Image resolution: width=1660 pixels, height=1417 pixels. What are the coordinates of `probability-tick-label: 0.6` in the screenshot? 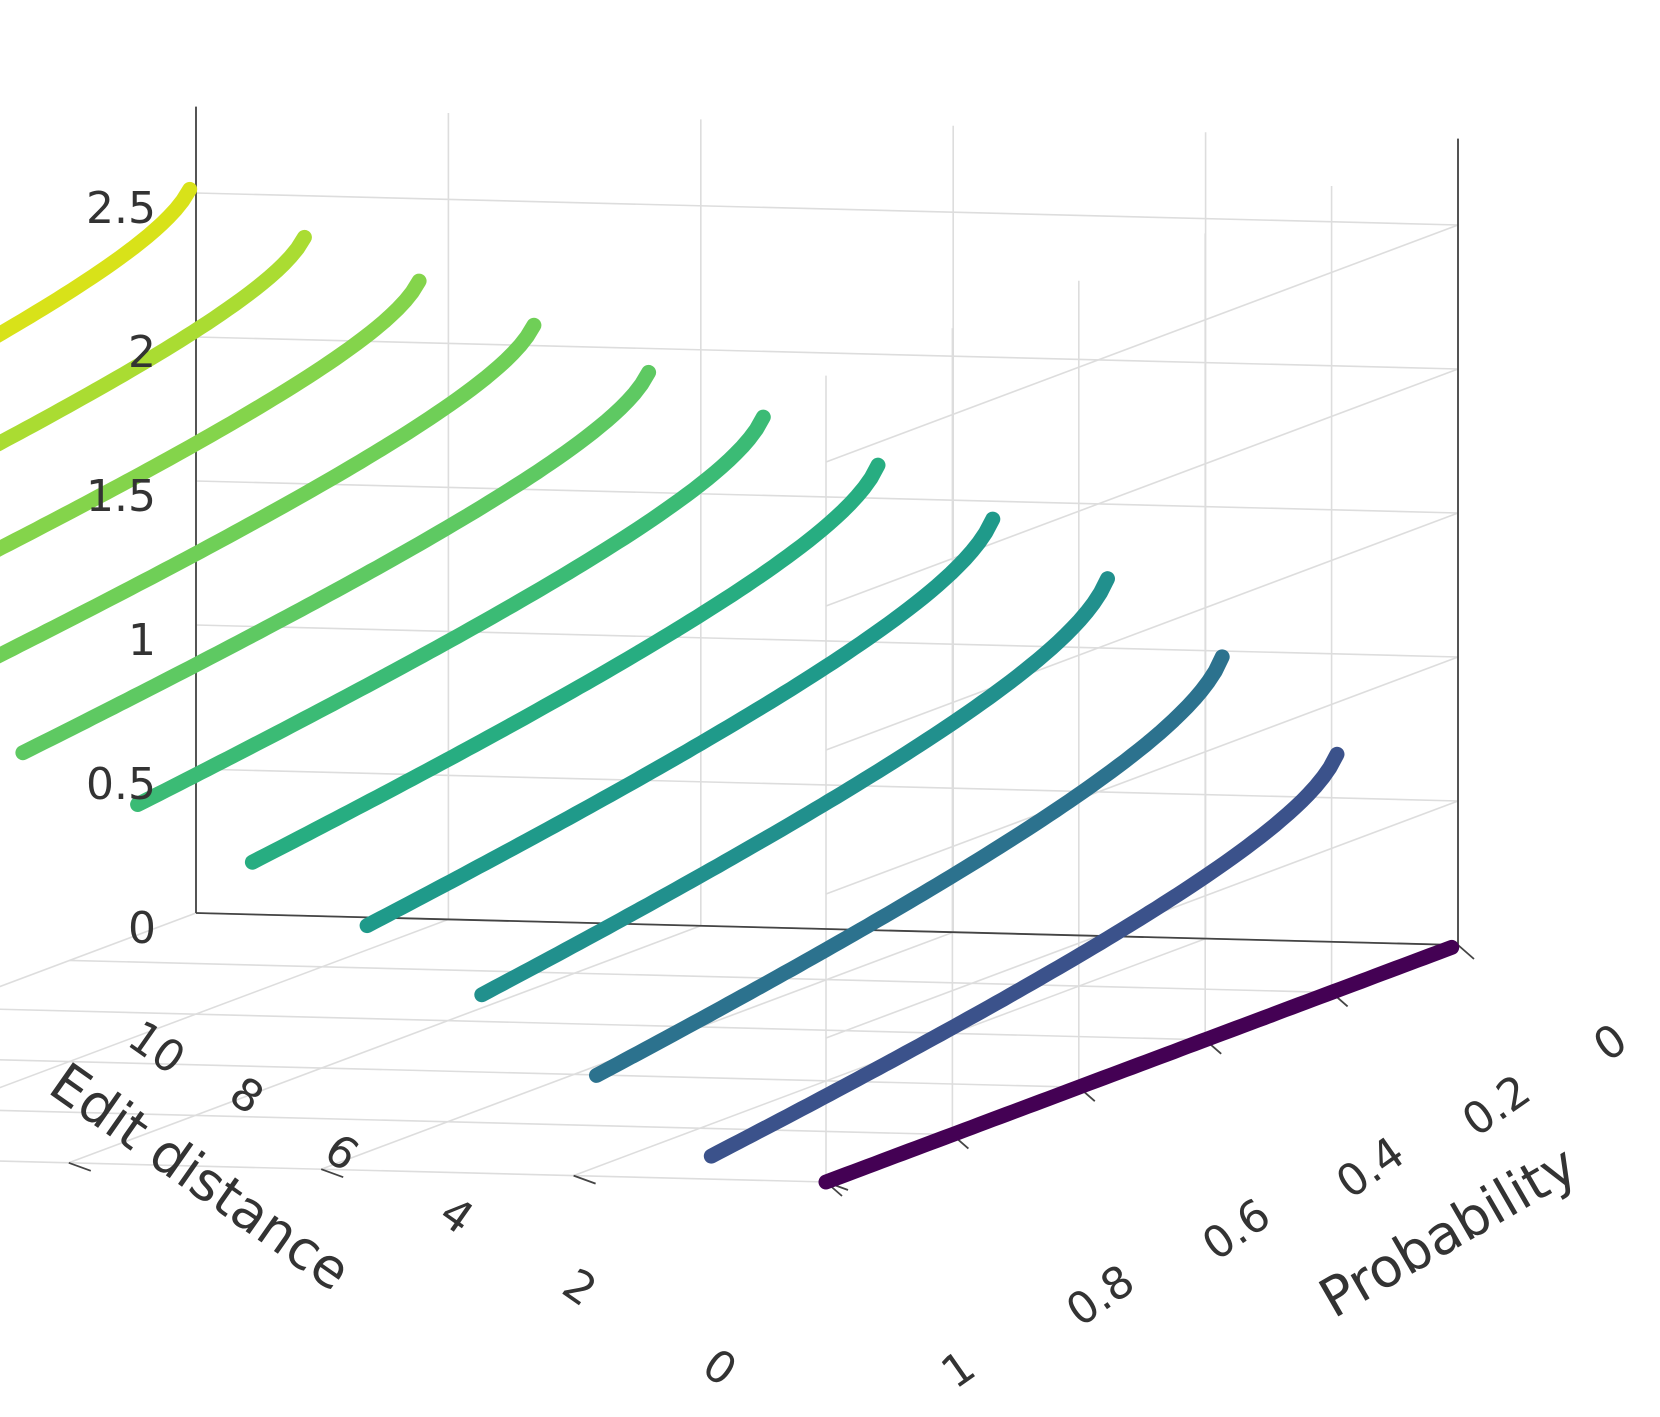 It's located at (1236, 1230).